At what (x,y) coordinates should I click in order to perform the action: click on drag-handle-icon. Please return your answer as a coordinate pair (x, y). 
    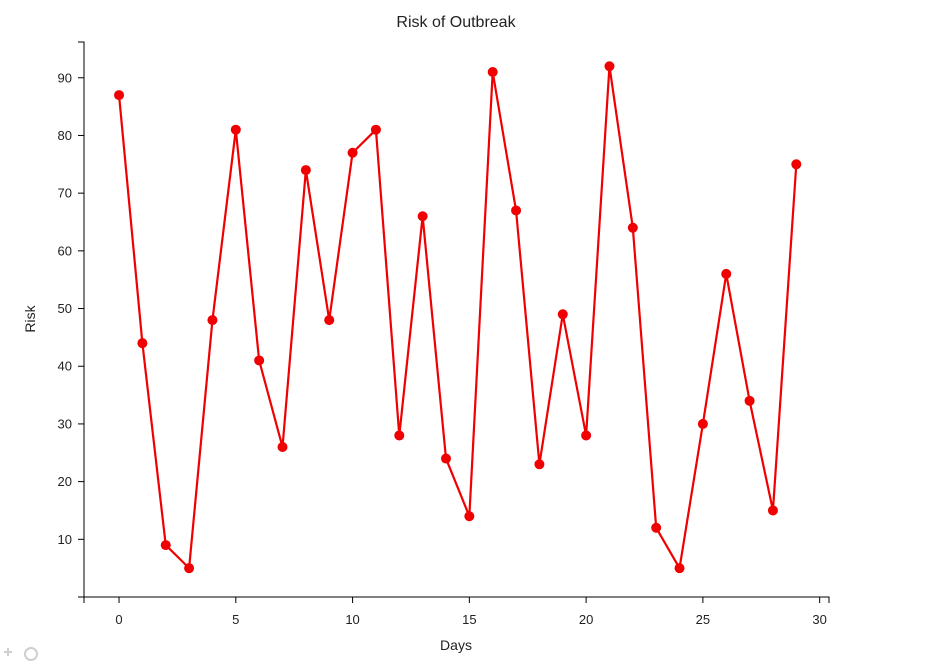
    Looking at the image, I should click on (22, 651).